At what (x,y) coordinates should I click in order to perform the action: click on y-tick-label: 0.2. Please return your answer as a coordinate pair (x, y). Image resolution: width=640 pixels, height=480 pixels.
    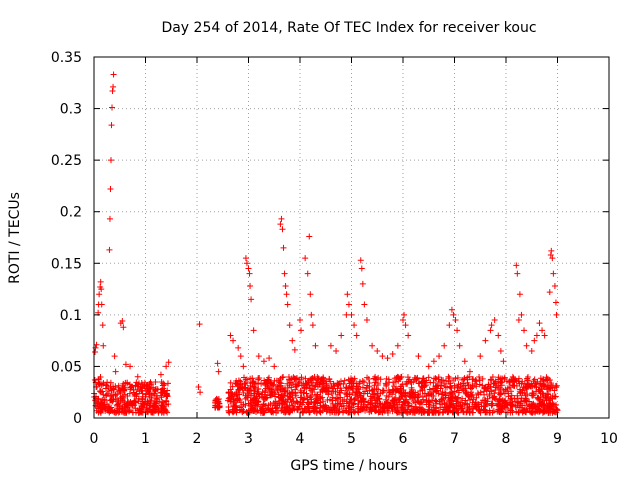
    Looking at the image, I should click on (71, 213).